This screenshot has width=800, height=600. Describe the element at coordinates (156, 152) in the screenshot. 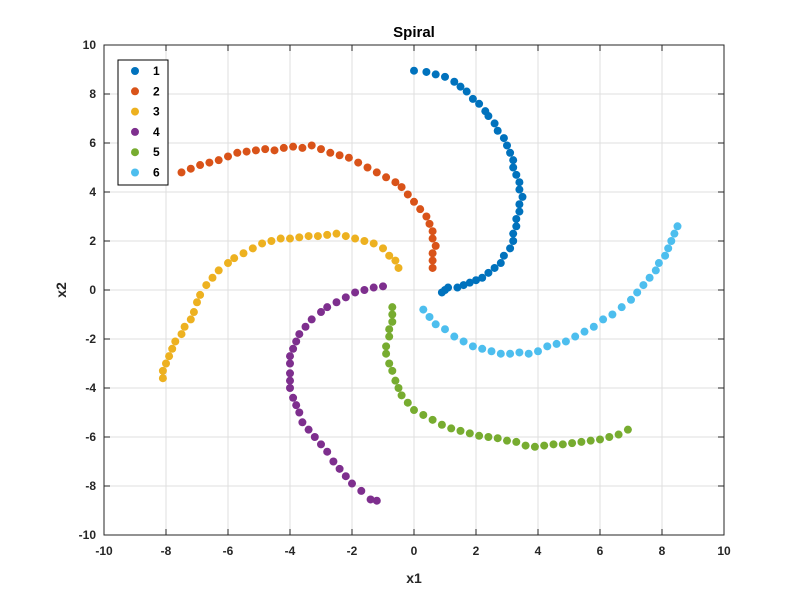

I see `legend-label: 5` at that location.